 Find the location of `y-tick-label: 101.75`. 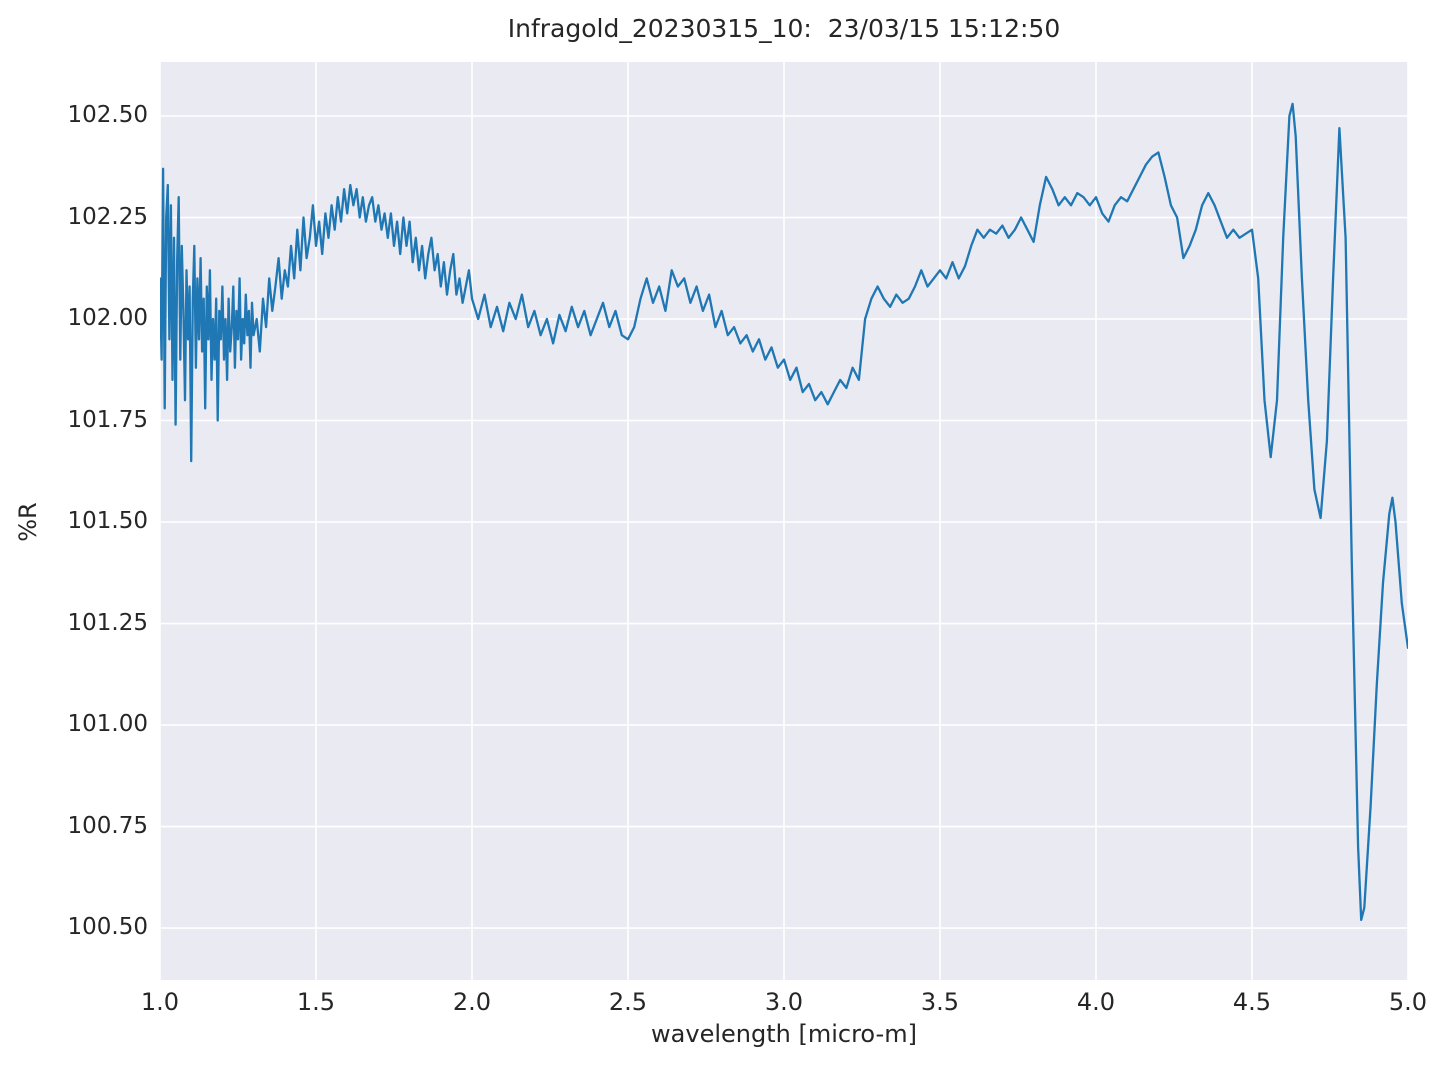

y-tick-label: 101.75 is located at coordinates (107, 419).